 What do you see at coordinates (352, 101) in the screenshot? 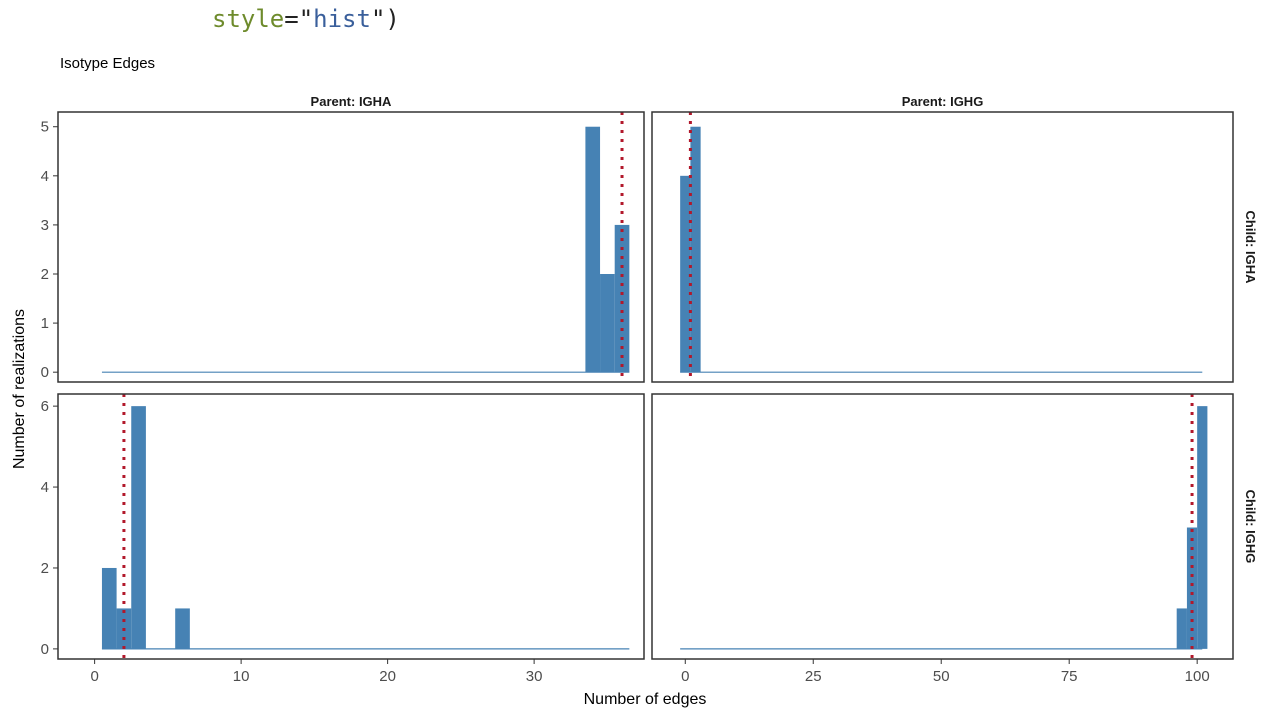
I see `strip-label-col-0: Parent: IGHA` at bounding box center [352, 101].